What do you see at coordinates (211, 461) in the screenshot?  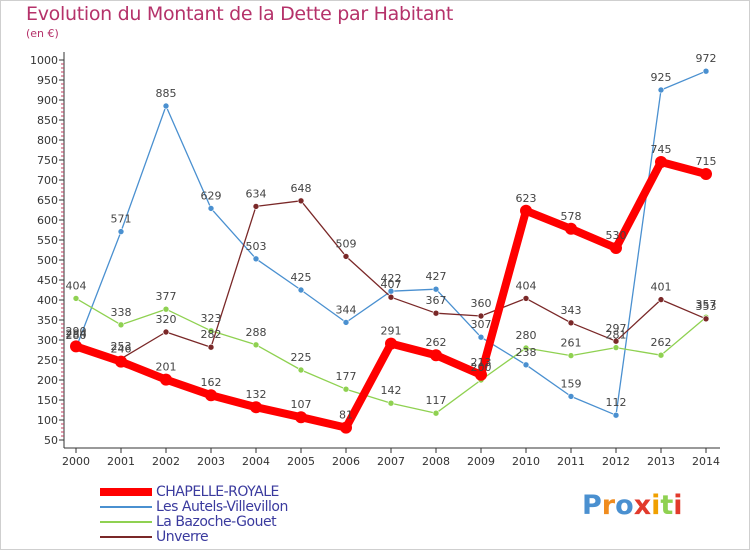 I see `x-tick-label: 2003` at bounding box center [211, 461].